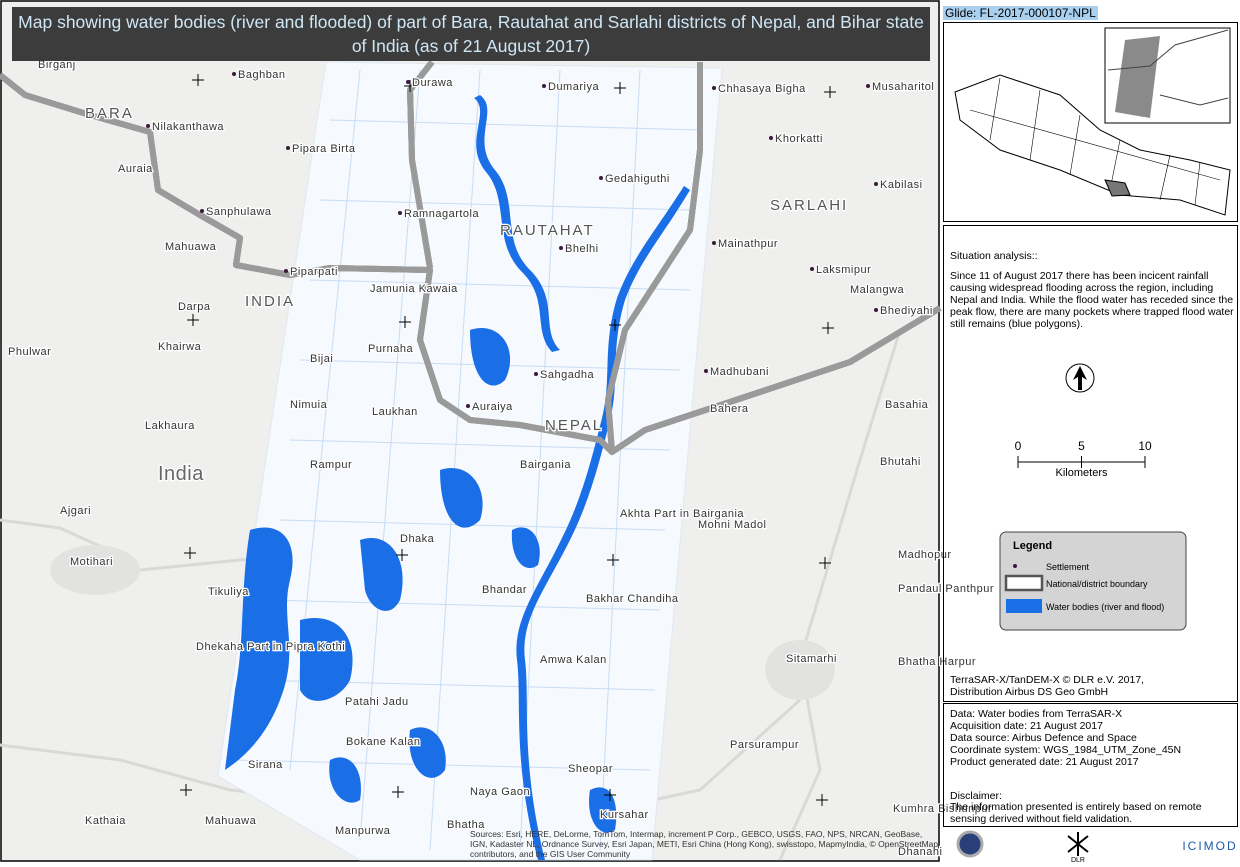 The height and width of the screenshot is (867, 1240). I want to click on place-label: Kumhra Bishunpur, so click(942, 809).